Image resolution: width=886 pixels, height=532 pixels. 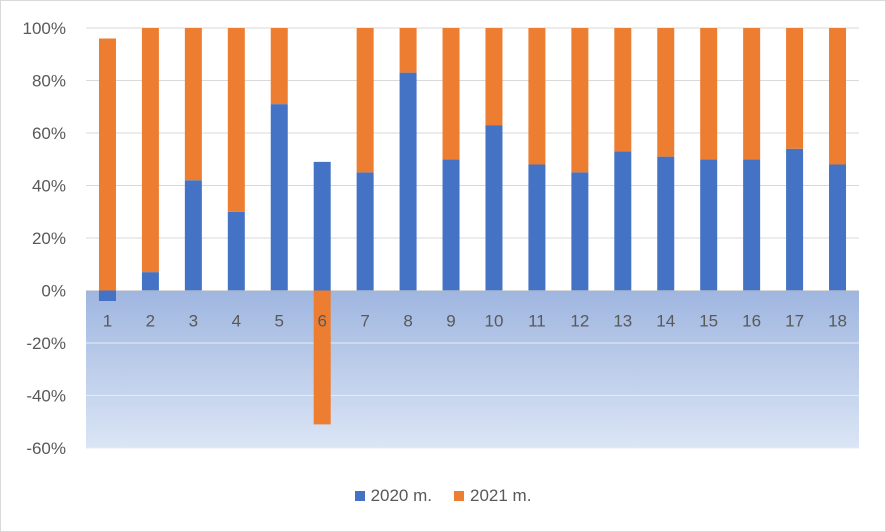 What do you see at coordinates (321, 321) in the screenshot?
I see `x-tick-label: 6` at bounding box center [321, 321].